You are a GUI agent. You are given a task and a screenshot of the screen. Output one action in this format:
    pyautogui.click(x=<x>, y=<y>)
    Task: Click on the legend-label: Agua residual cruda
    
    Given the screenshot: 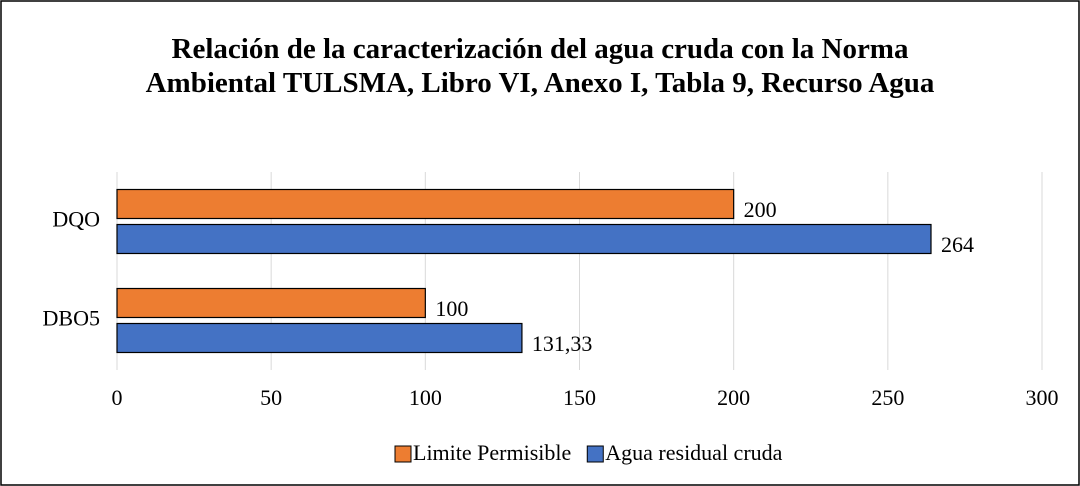 What is the action you would take?
    pyautogui.click(x=693, y=452)
    